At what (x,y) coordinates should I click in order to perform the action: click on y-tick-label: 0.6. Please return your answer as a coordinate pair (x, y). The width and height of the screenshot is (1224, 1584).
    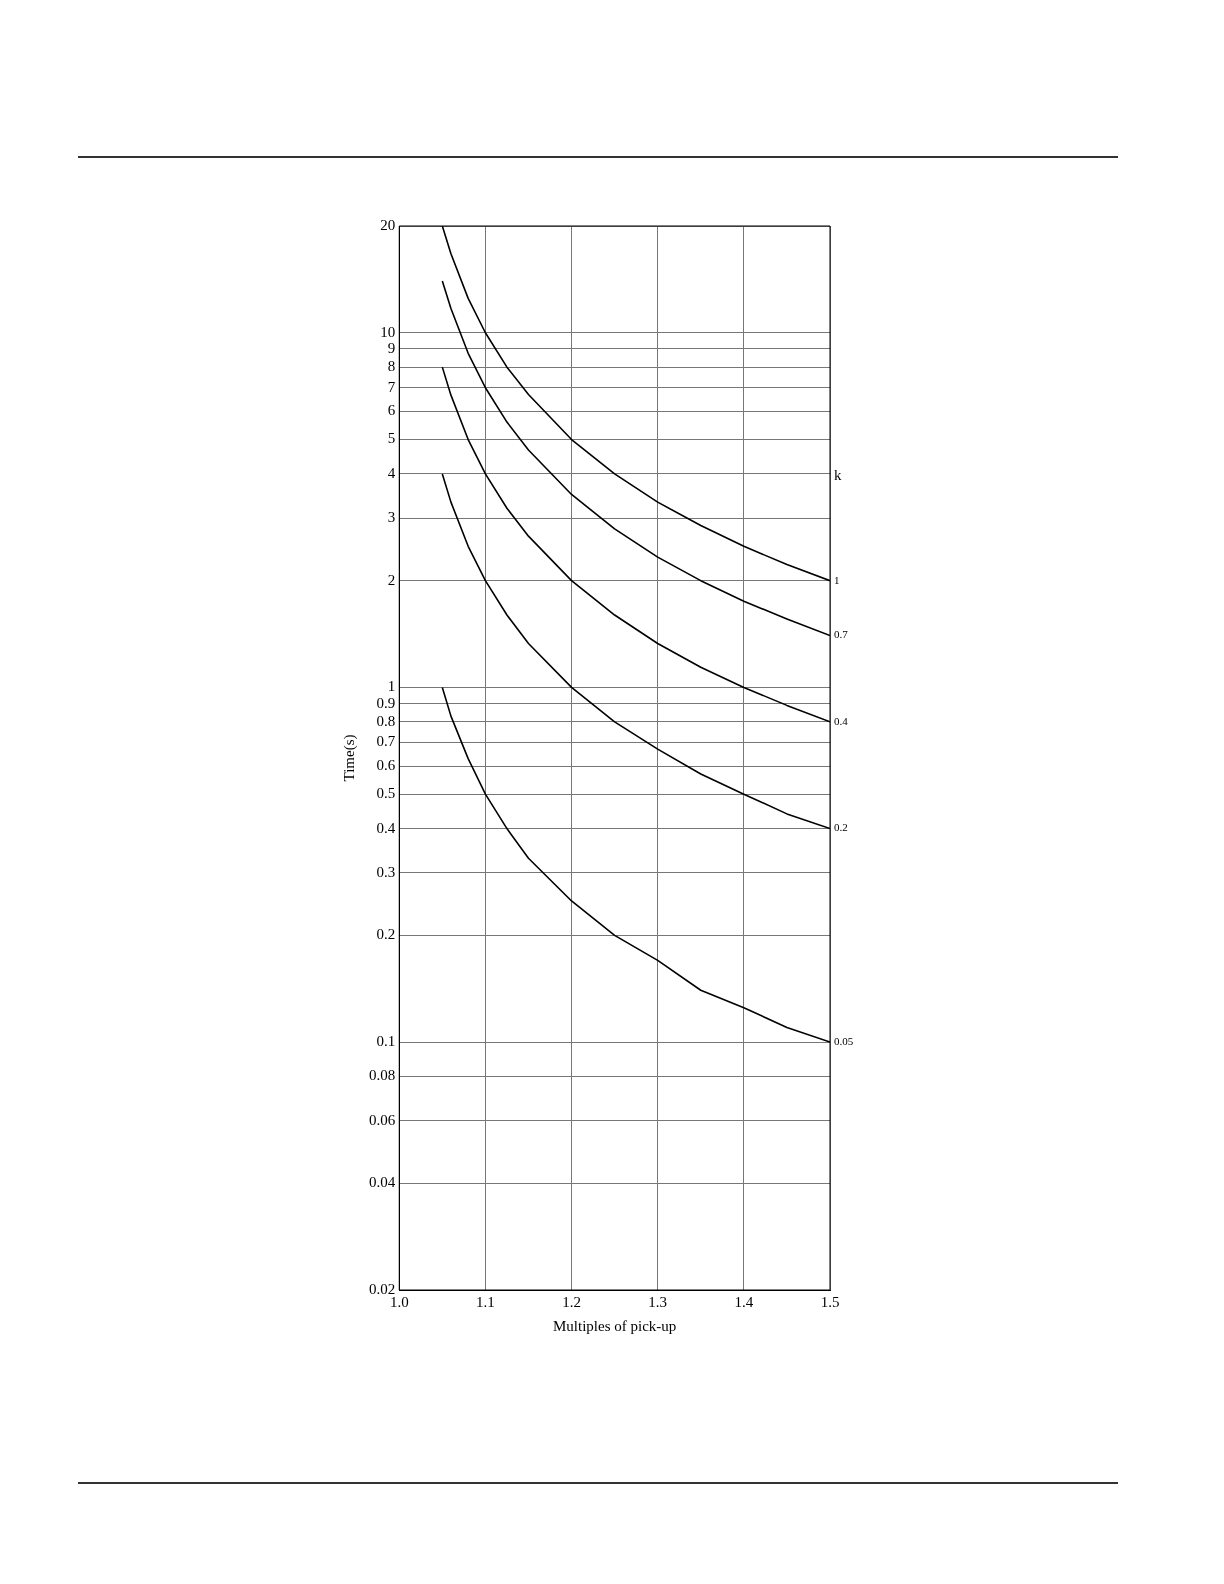
    Looking at the image, I should click on (386, 765).